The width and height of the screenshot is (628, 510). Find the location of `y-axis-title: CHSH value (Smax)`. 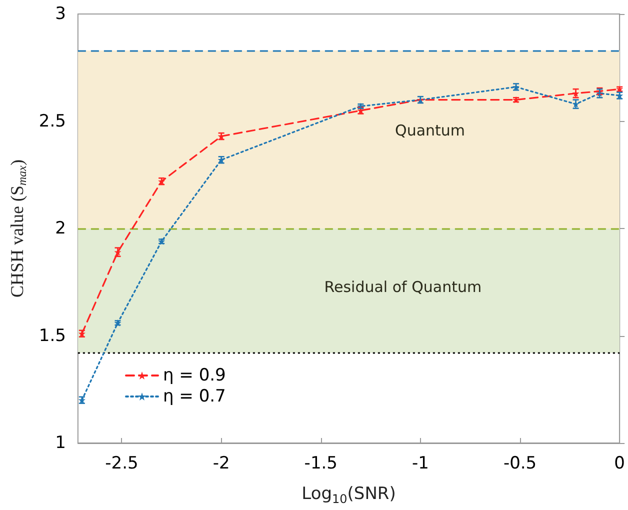

y-axis-title: CHSH value (Smax) is located at coordinates (18, 229).